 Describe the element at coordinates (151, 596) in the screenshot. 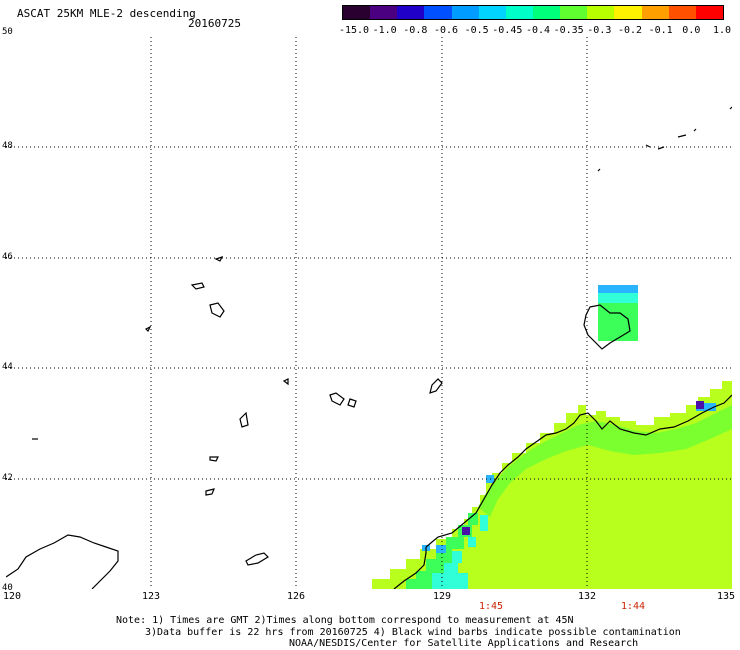

I see `x-axis-label: 123` at that location.